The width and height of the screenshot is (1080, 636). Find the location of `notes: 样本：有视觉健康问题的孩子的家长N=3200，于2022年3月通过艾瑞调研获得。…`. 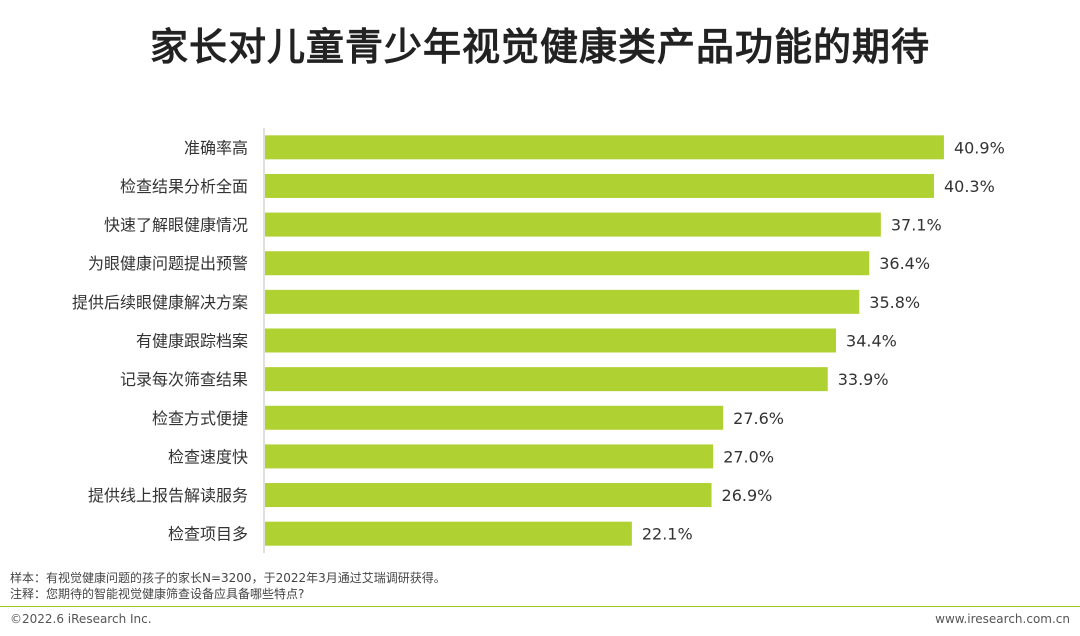

notes: 样本：有视觉健康问题的孩子的家长N=3200，于2022年3月通过艾瑞调研获得。… is located at coordinates (228, 586).